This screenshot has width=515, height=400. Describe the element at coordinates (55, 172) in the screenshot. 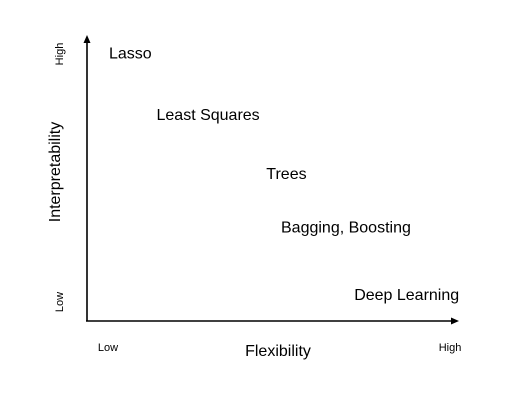

I see `y-axis-title: Interpretability` at that location.